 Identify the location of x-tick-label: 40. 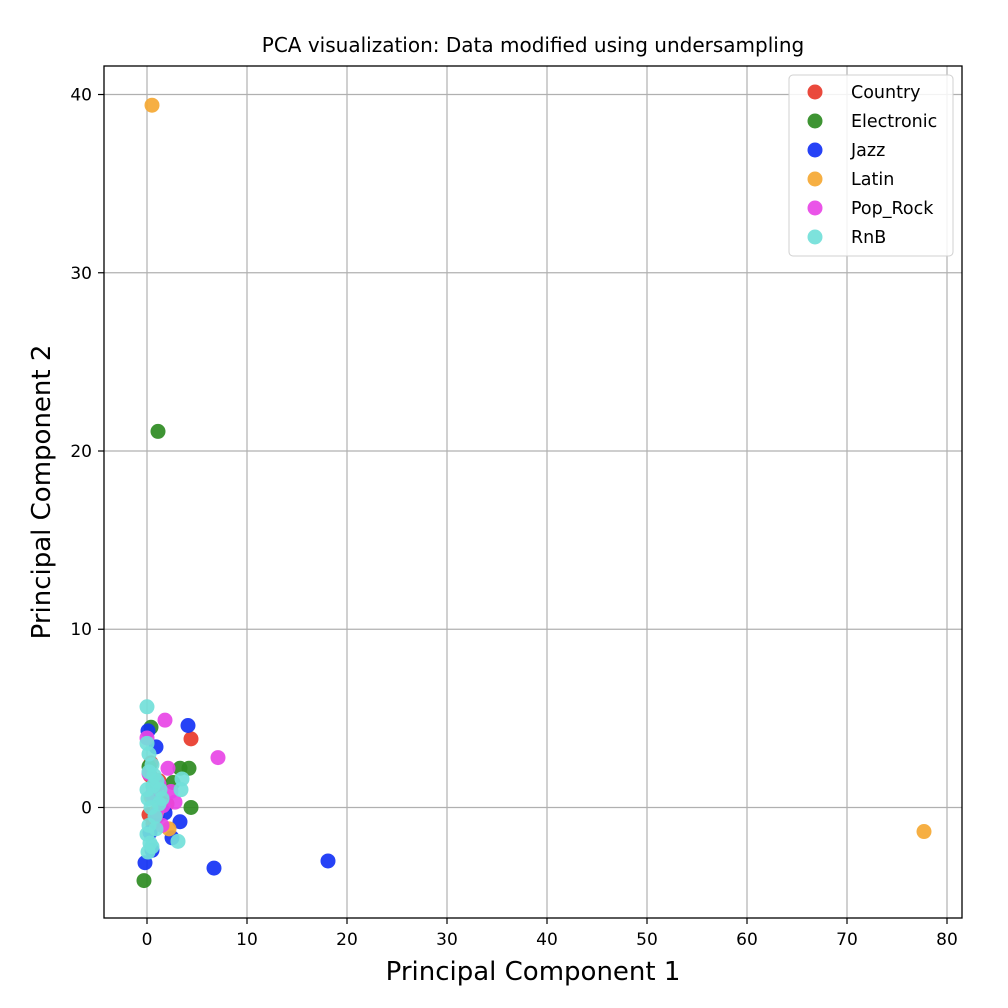
(547, 940).